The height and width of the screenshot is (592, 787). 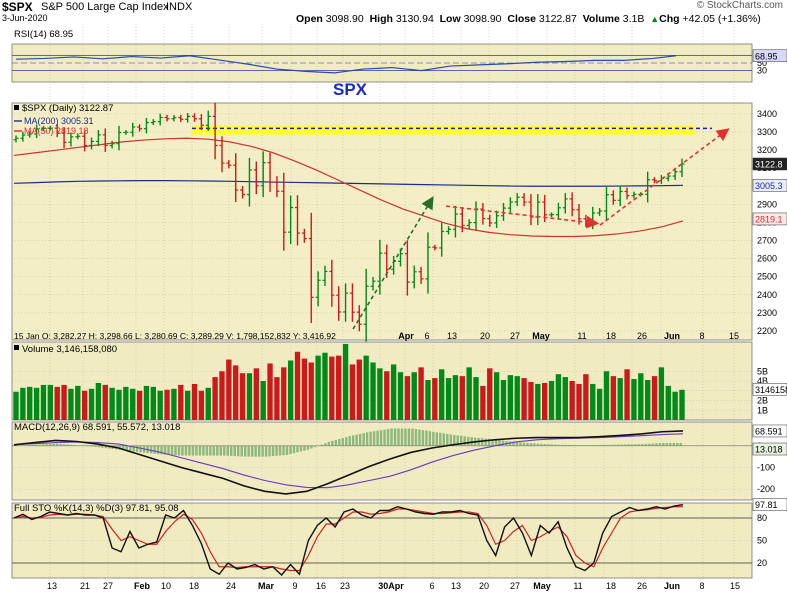 I want to click on vol-tick-value: 2, so click(x=759, y=401).